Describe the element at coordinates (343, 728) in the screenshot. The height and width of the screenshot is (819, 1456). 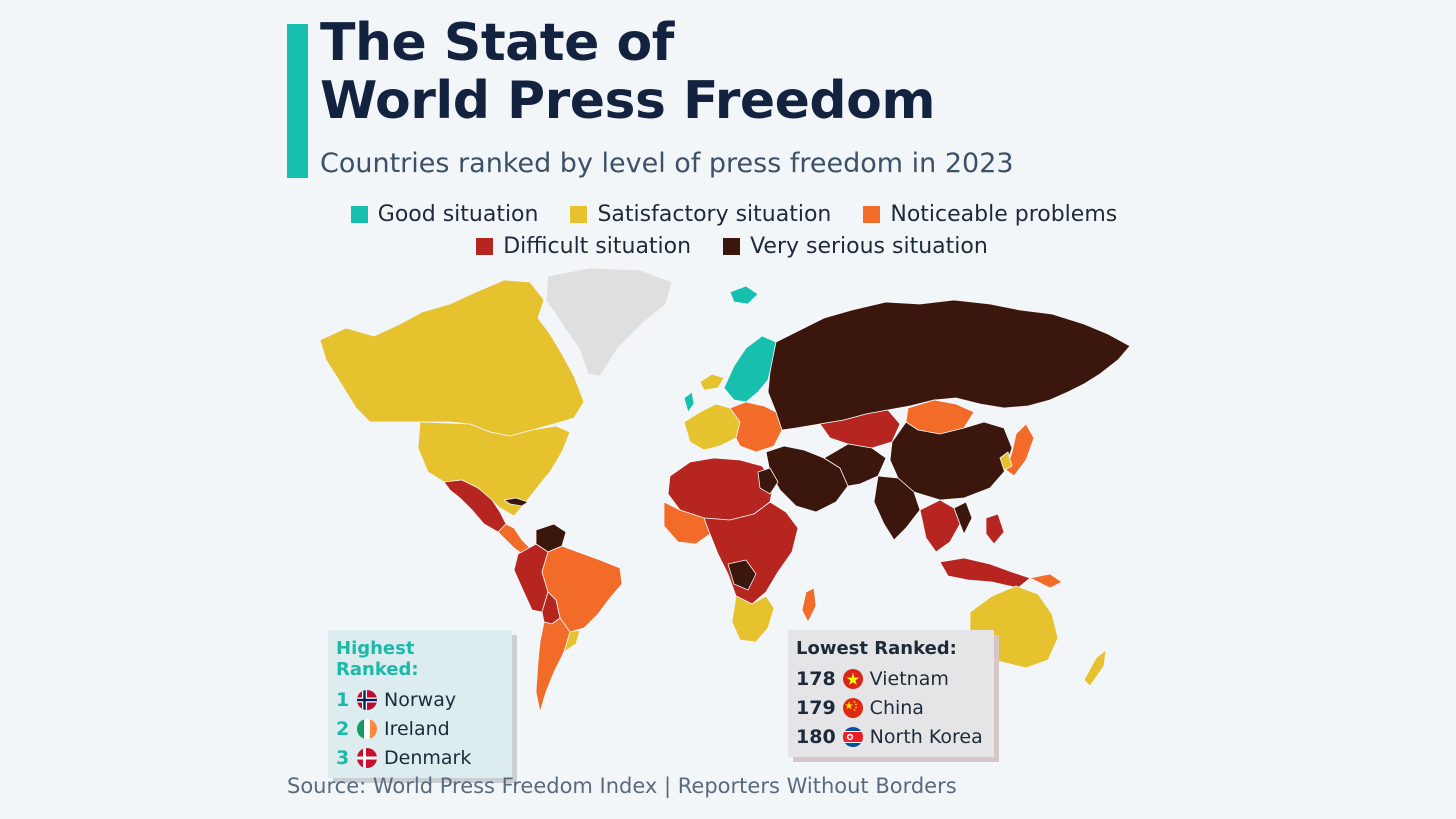
I see `rank-number: 2` at that location.